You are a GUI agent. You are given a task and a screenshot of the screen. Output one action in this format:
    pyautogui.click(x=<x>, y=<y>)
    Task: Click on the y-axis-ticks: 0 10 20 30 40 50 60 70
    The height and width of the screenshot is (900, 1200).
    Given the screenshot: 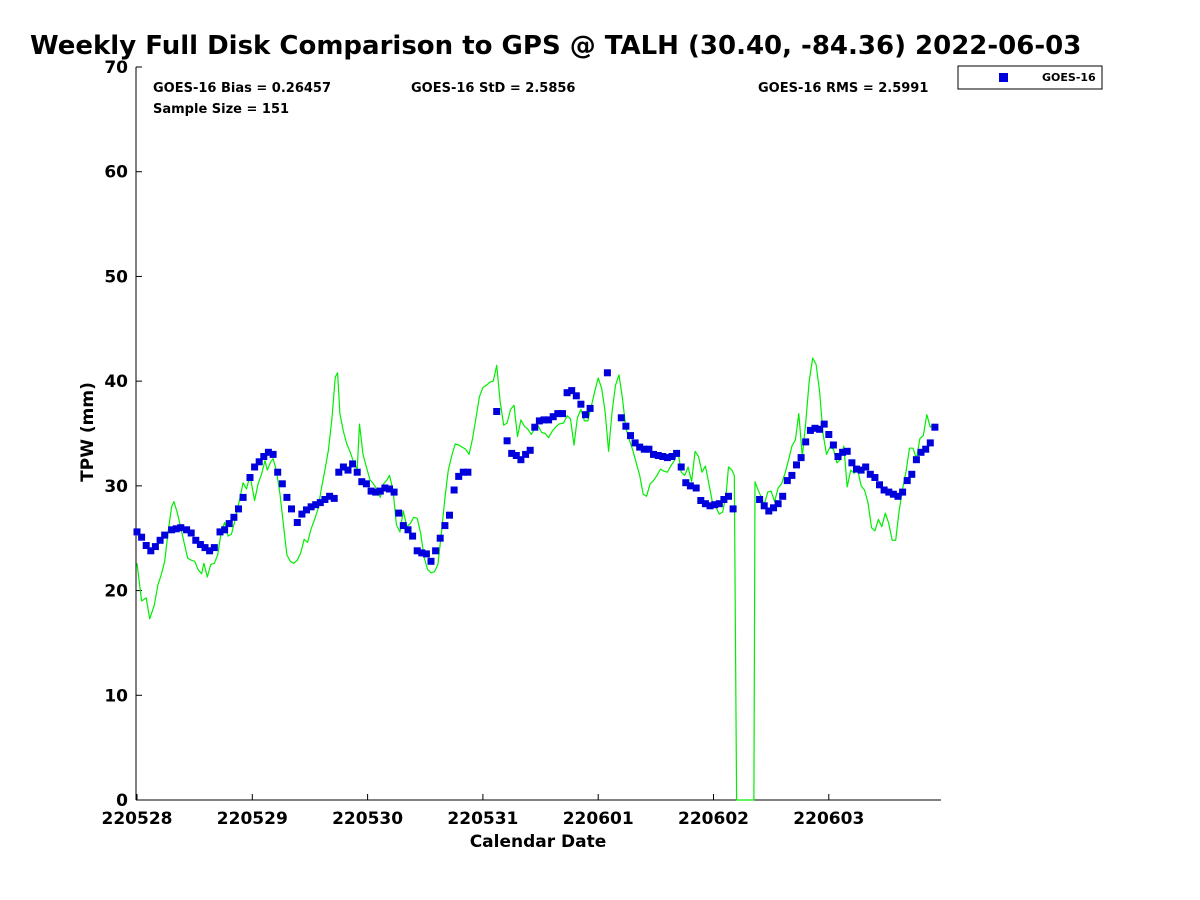 What is the action you would take?
    pyautogui.click(x=123, y=434)
    